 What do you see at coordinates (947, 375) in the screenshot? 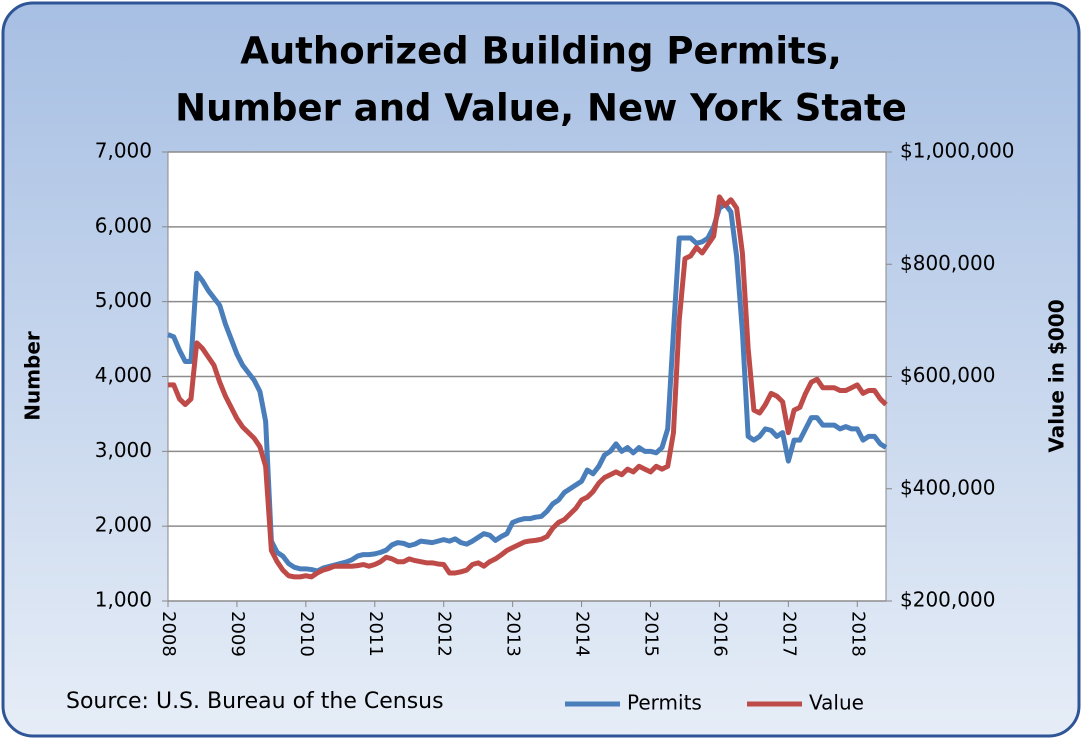
I see `y2-tick-label: $600,000` at bounding box center [947, 375].